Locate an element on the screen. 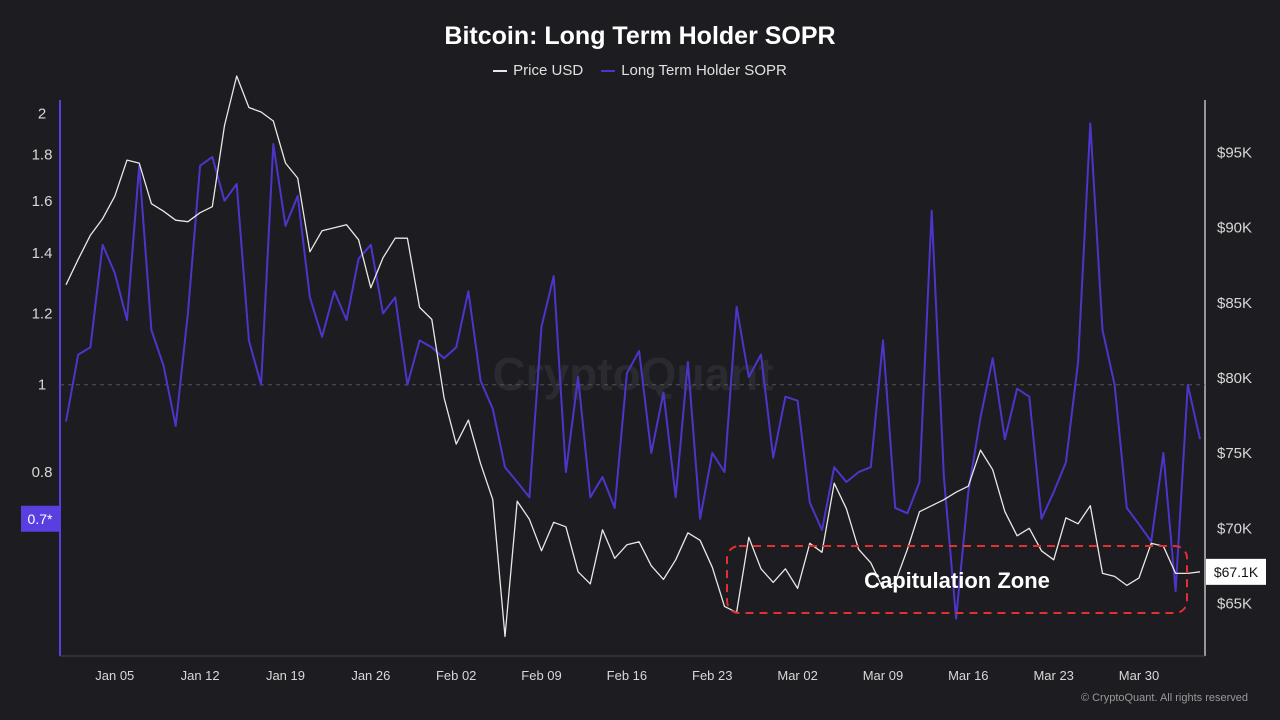 The width and height of the screenshot is (1280, 720). current-sopr-badge-bg is located at coordinates (40, 518).